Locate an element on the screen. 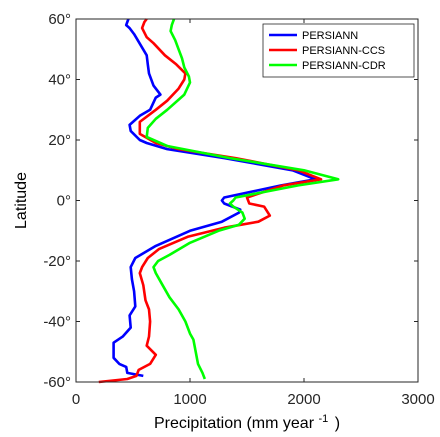 Image resolution: width=440 pixels, height=437 pixels. legend-label: PERSIANN is located at coordinates (330, 36).